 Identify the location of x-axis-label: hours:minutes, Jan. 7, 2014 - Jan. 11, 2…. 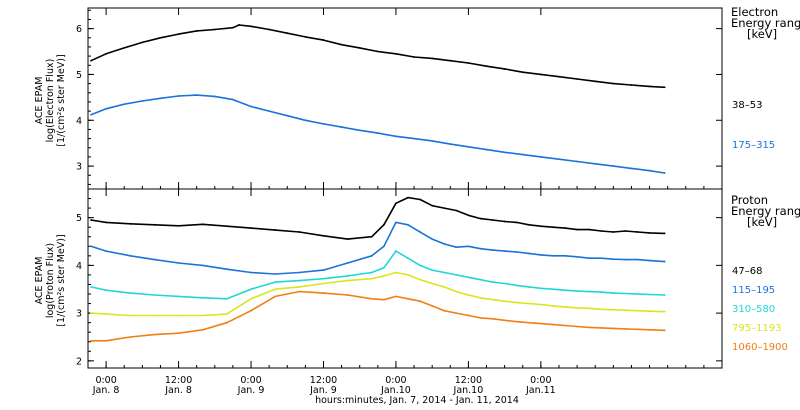
(417, 400).